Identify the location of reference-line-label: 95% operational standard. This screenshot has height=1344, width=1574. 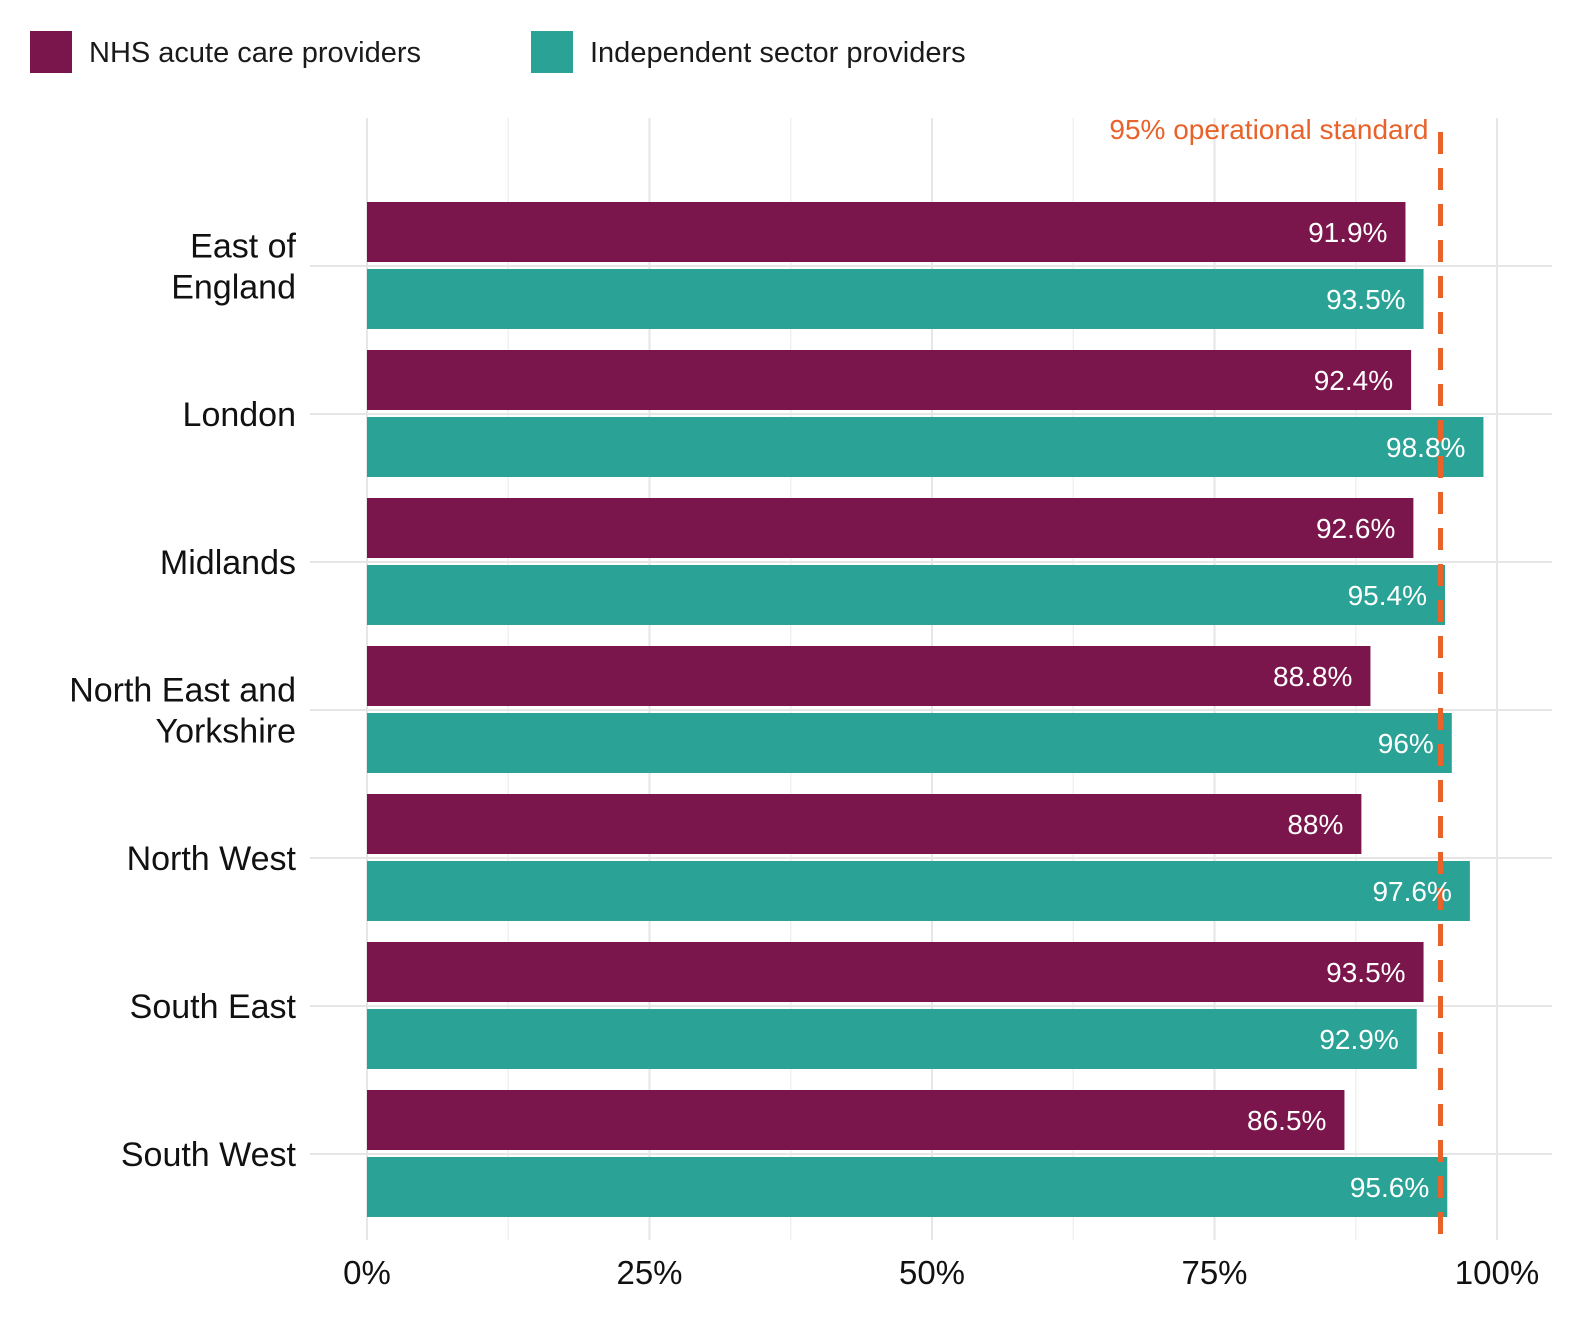
(1268, 129).